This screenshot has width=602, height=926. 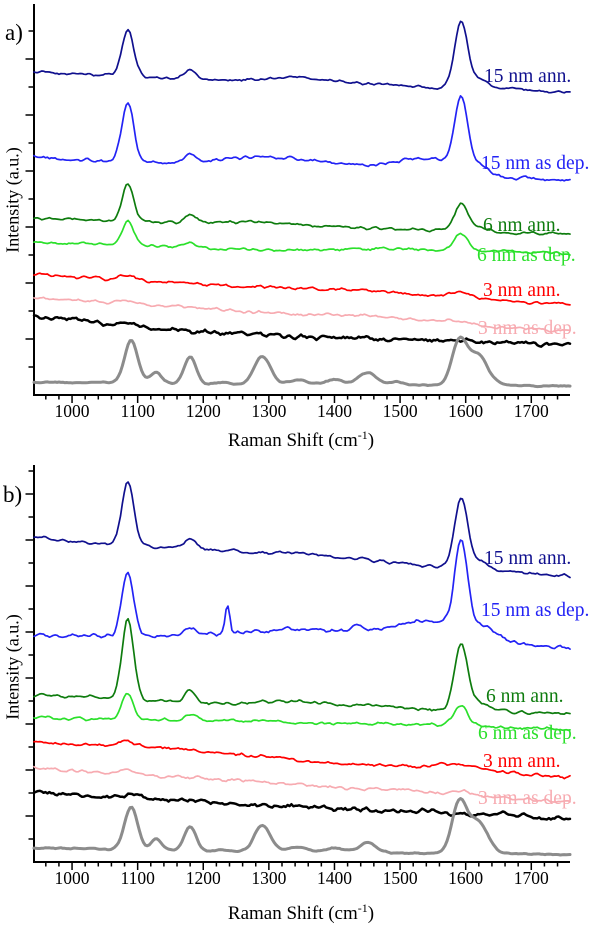 I want to click on panel-a-x-axis-title: Raman Shift (cm-1), so click(x=301, y=440).